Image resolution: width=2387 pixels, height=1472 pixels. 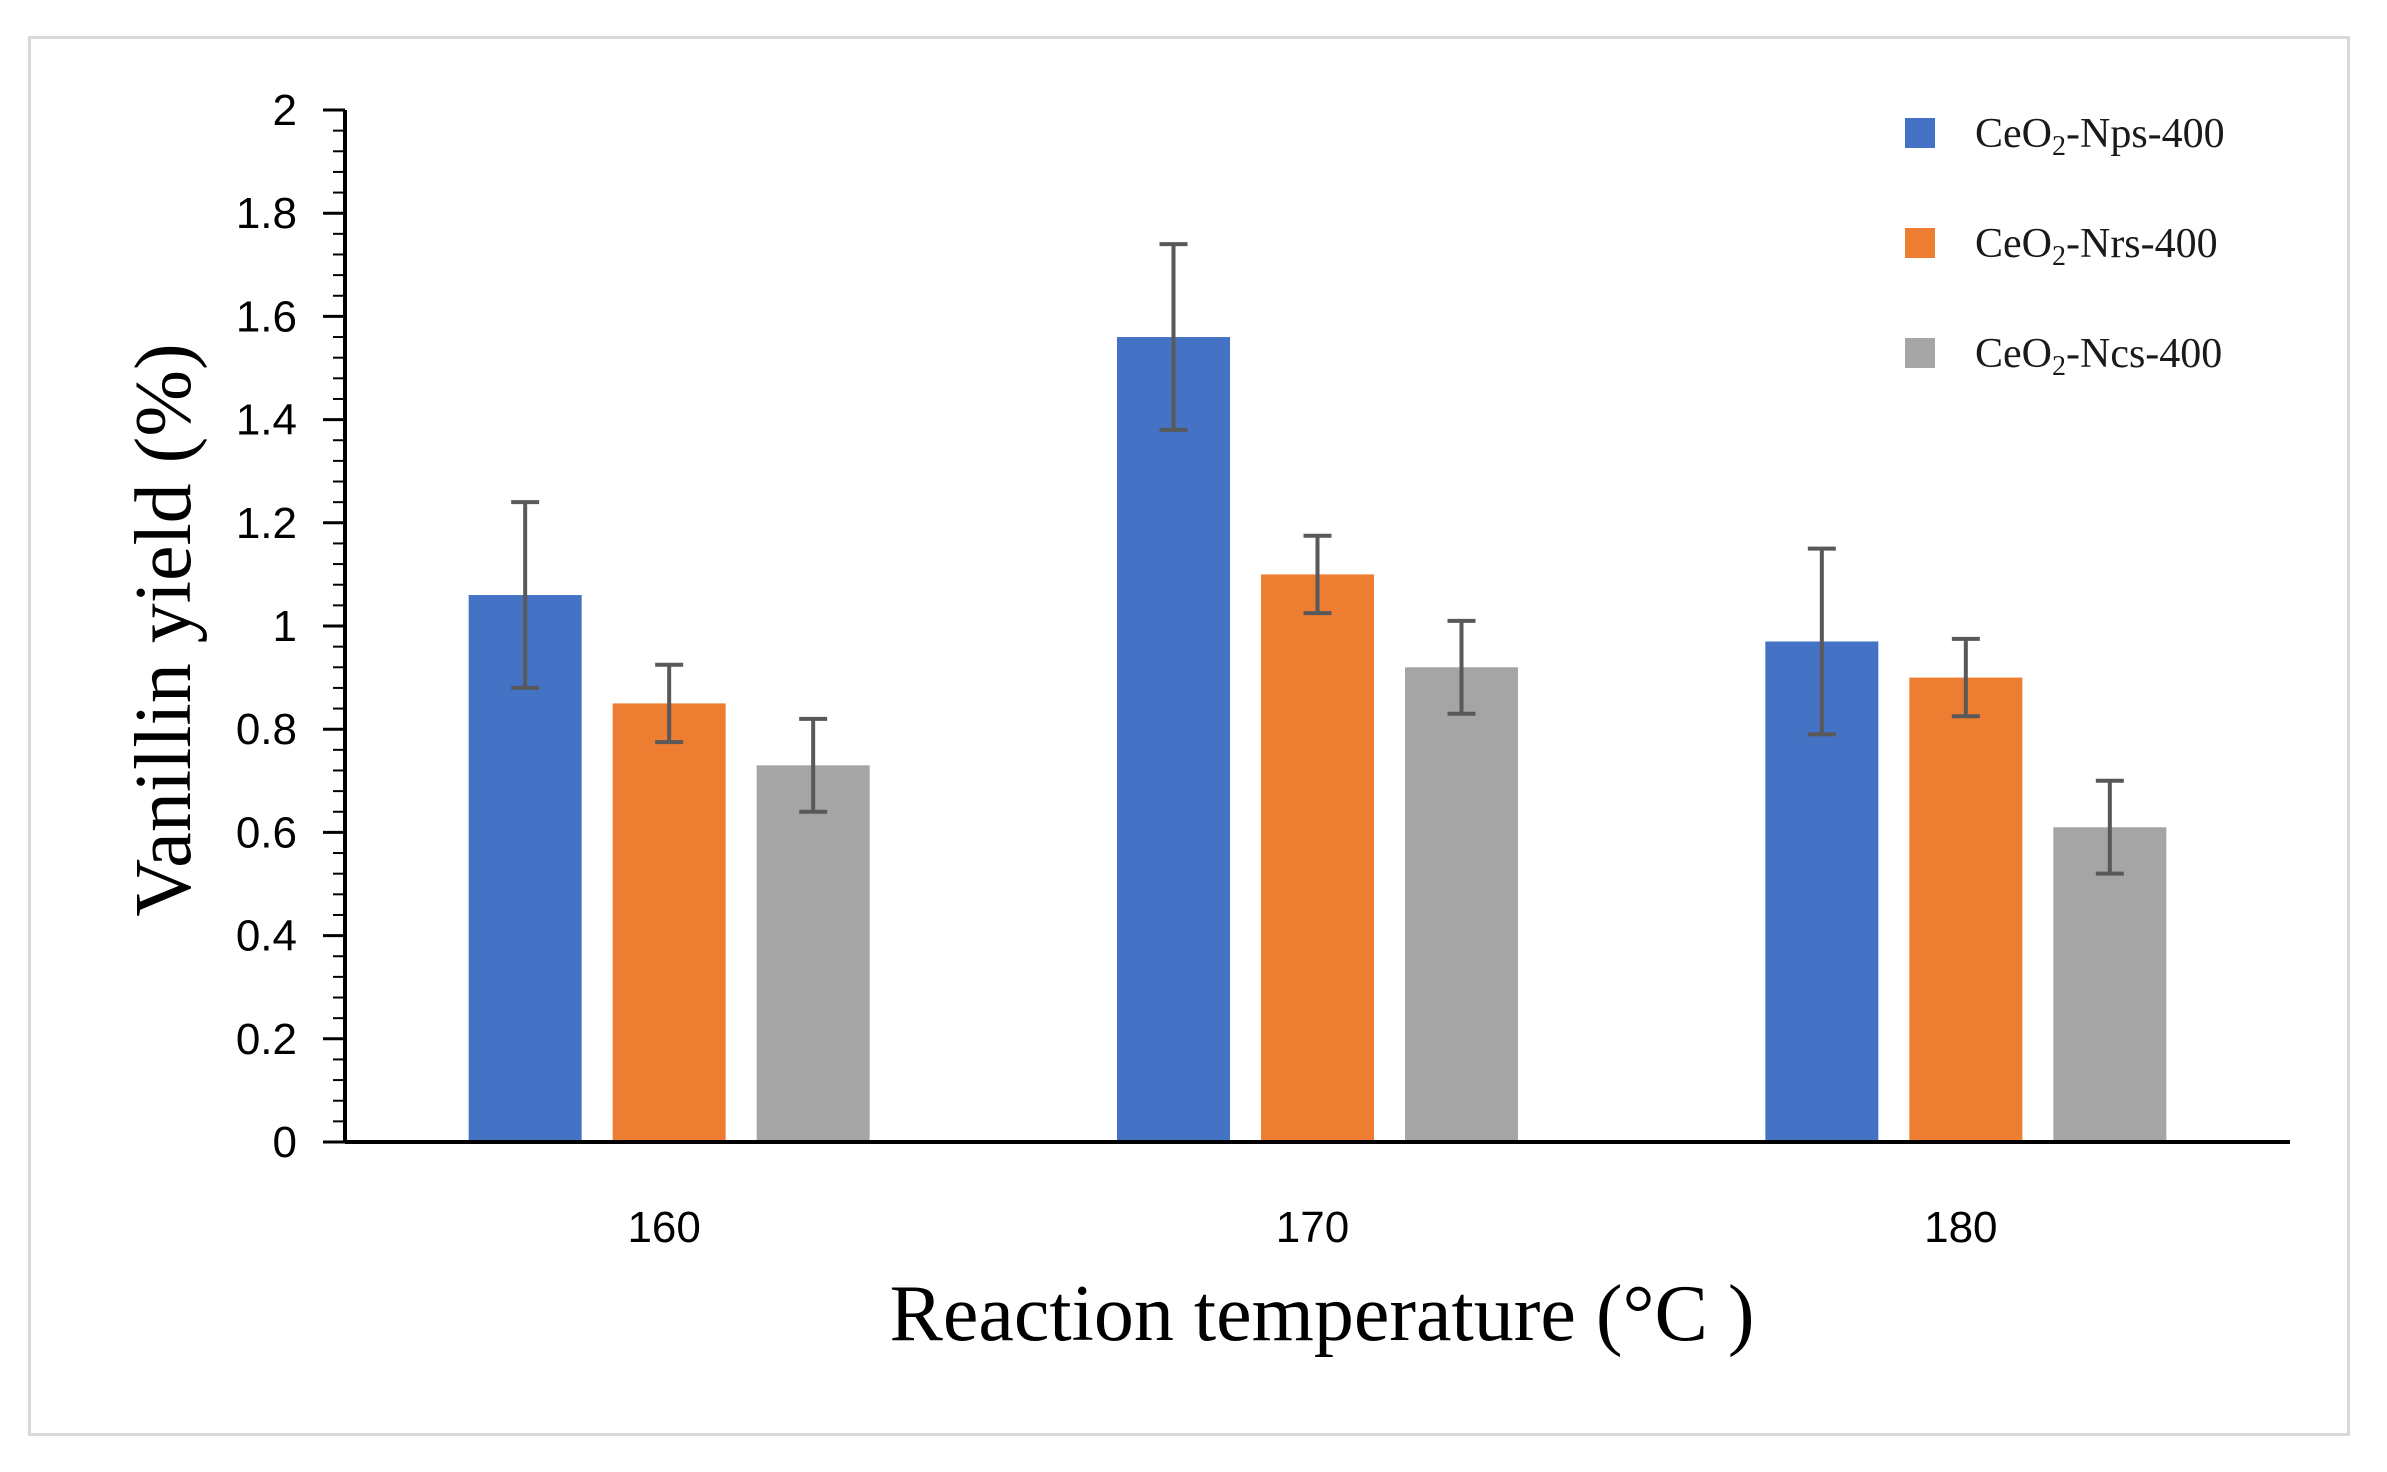 I want to click on legend-label: CeO2-Nrs-400, so click(x=2096, y=246).